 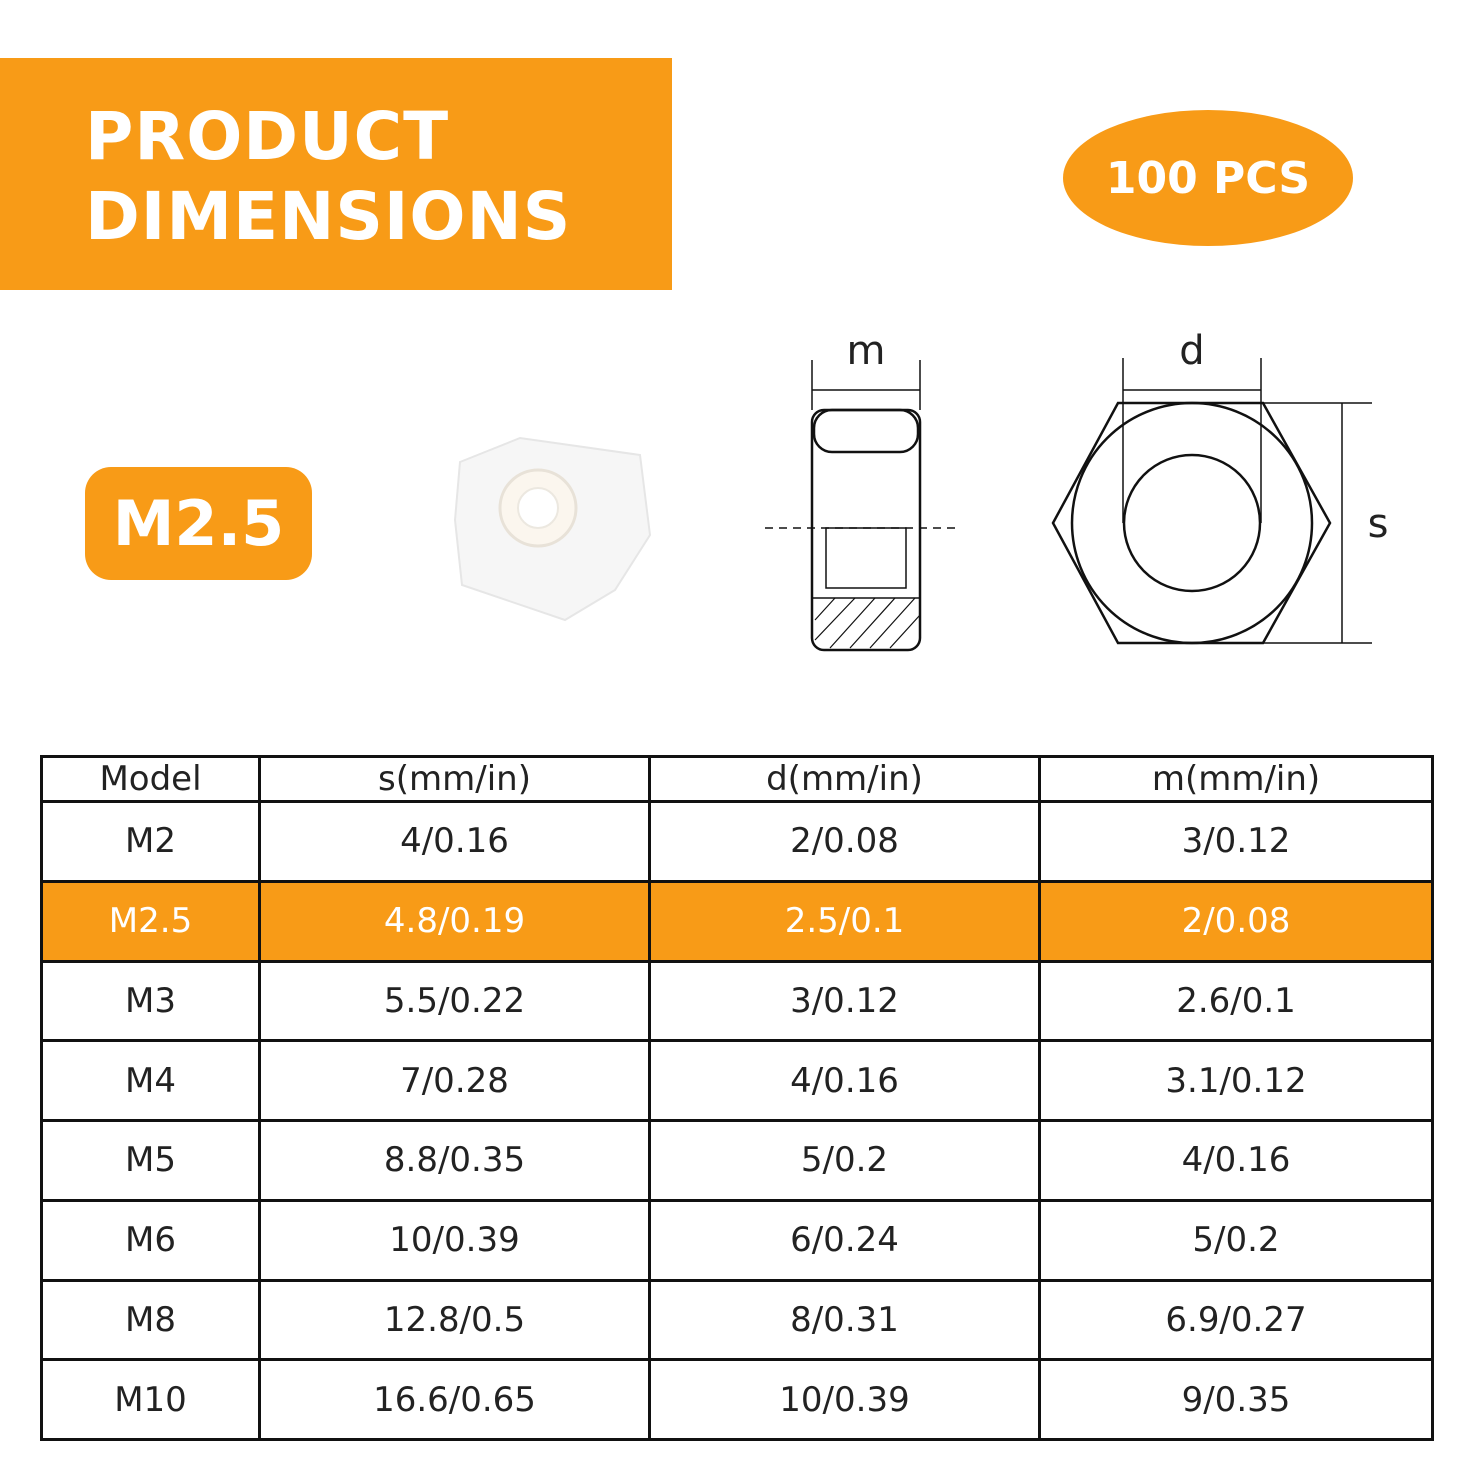 What do you see at coordinates (150, 921) in the screenshot?
I see `table-cell: M2.5` at bounding box center [150, 921].